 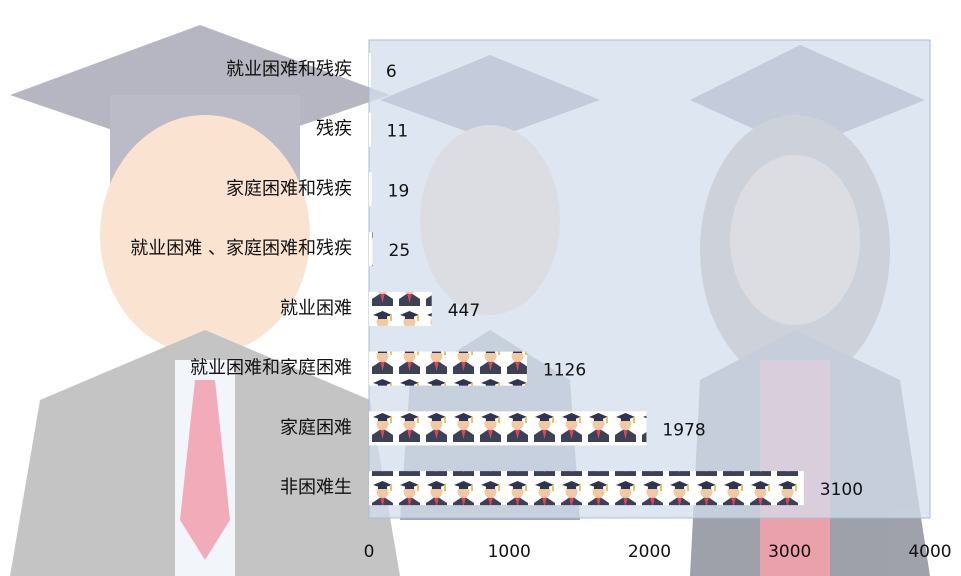 I want to click on value-label: 19, so click(x=399, y=191).